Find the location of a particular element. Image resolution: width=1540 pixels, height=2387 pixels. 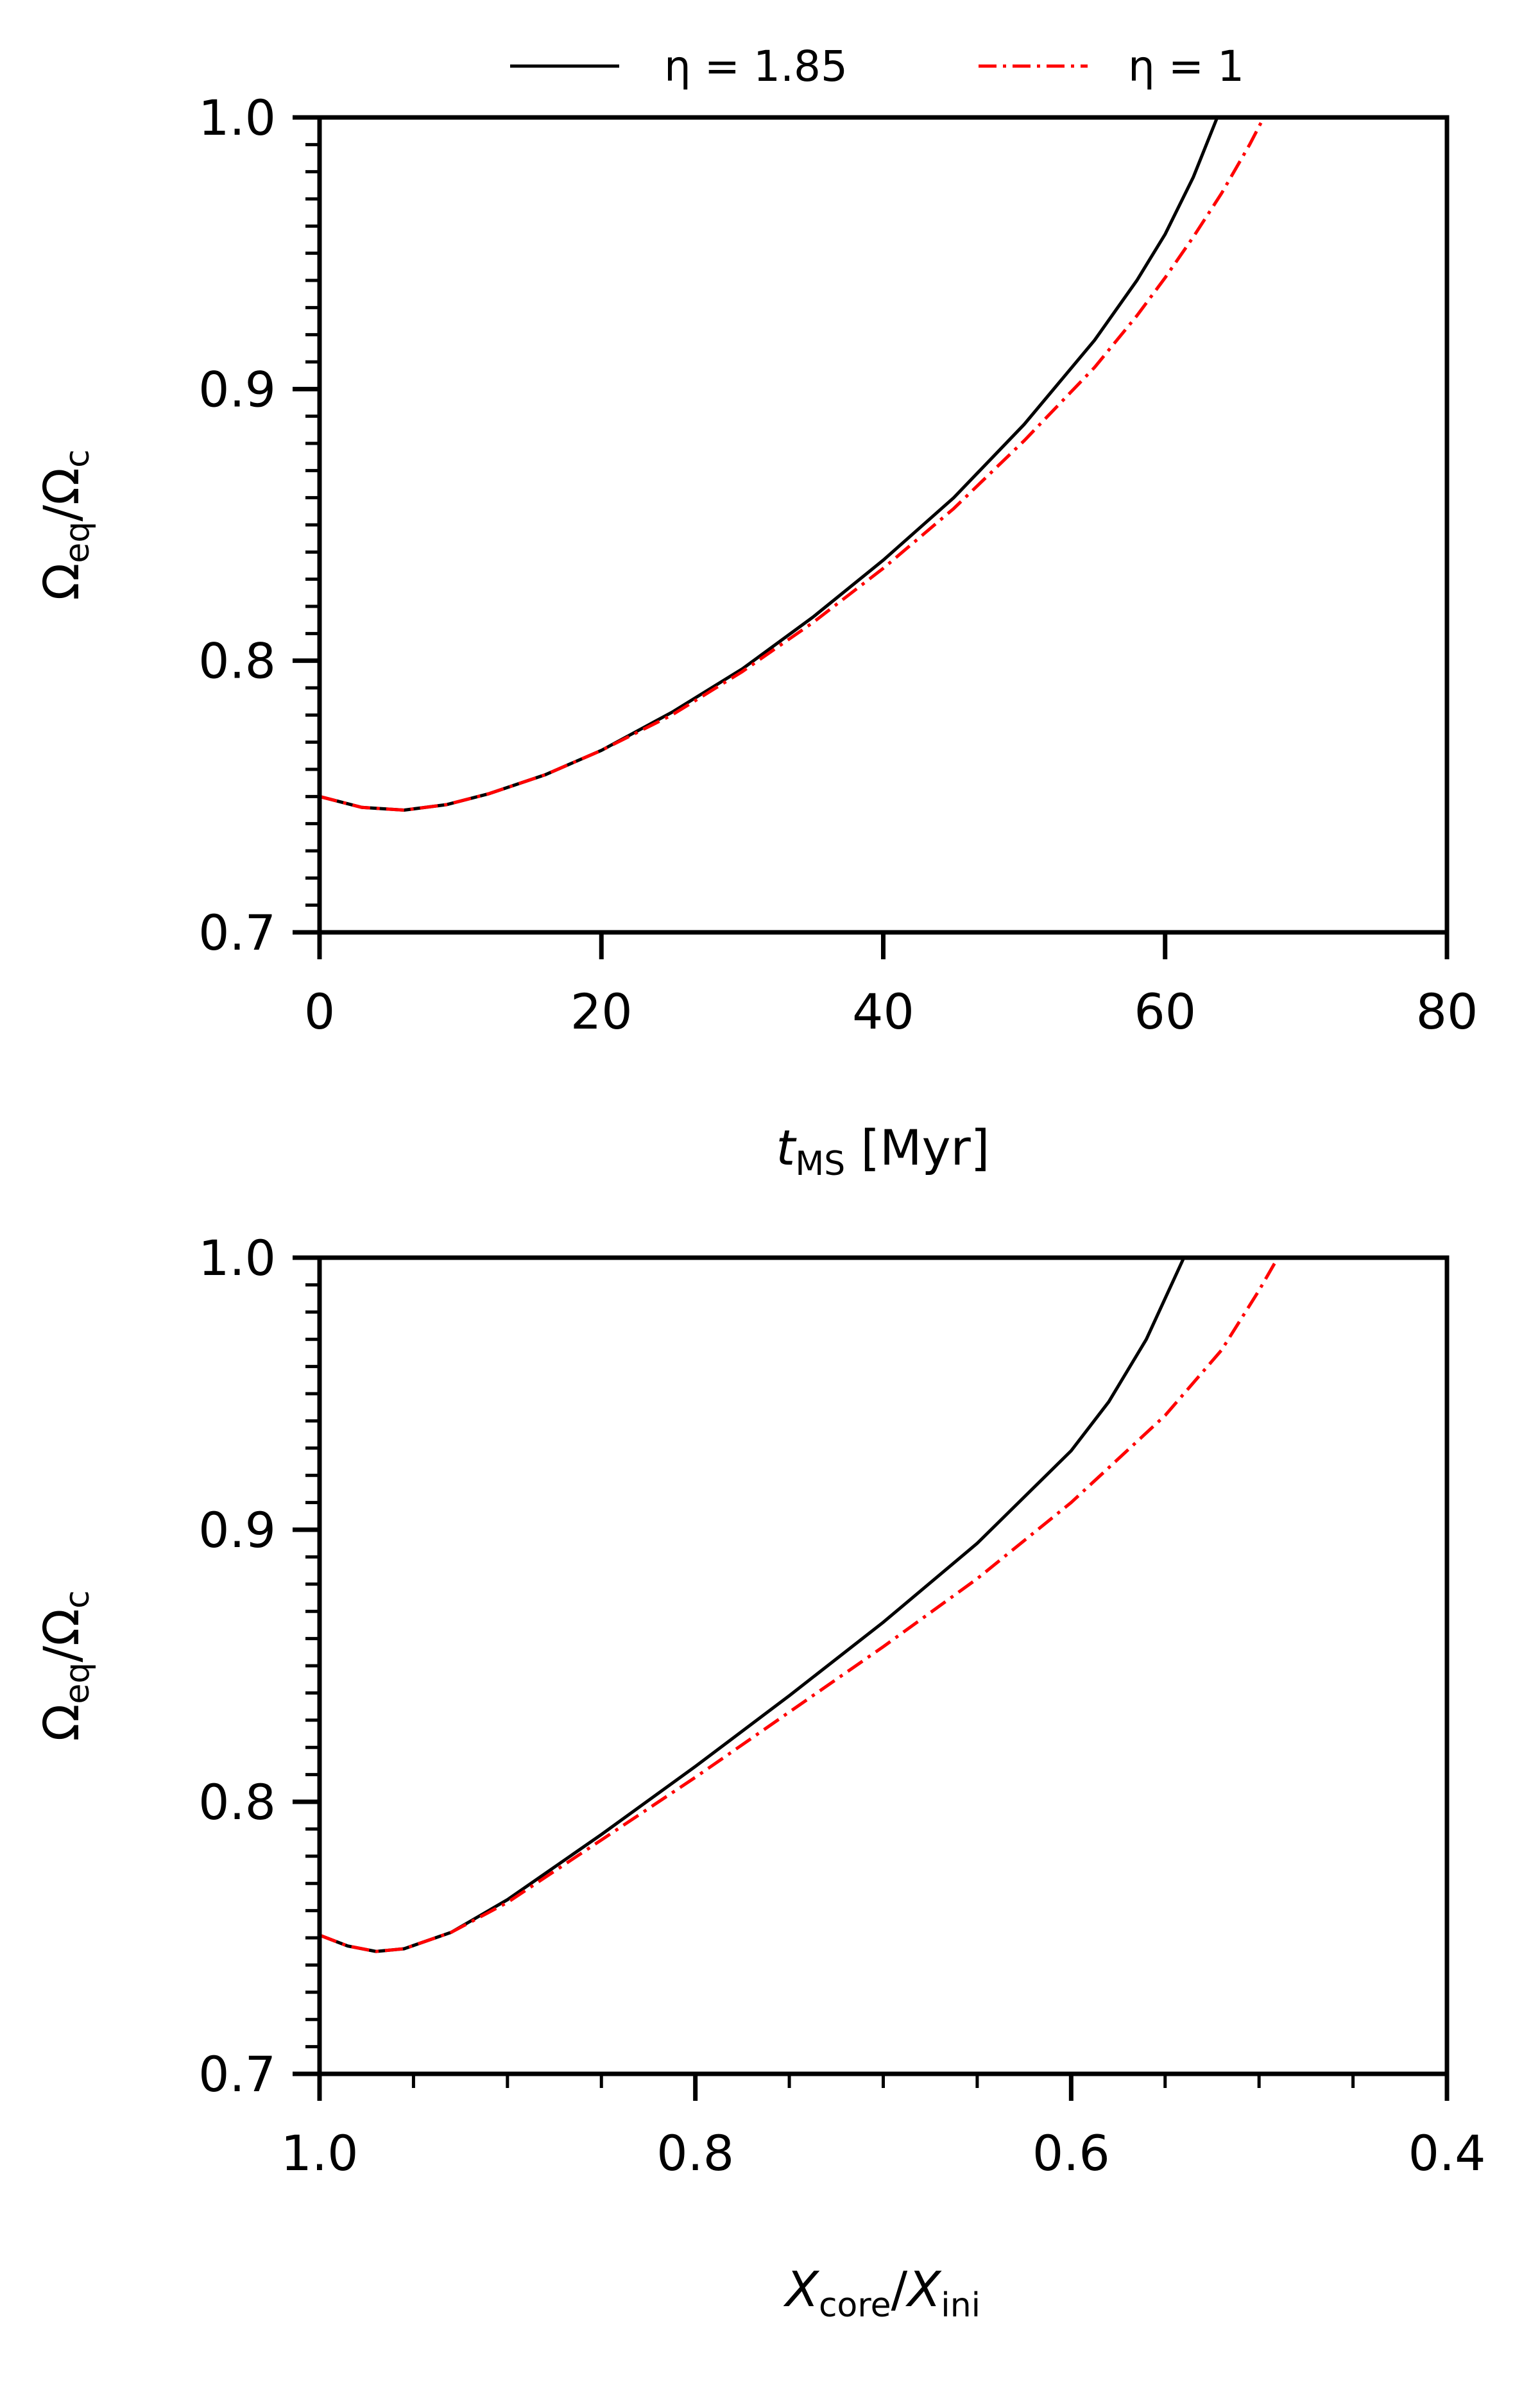

top-y-axis-label: Ωeq/Ωc is located at coordinates (65, 524).